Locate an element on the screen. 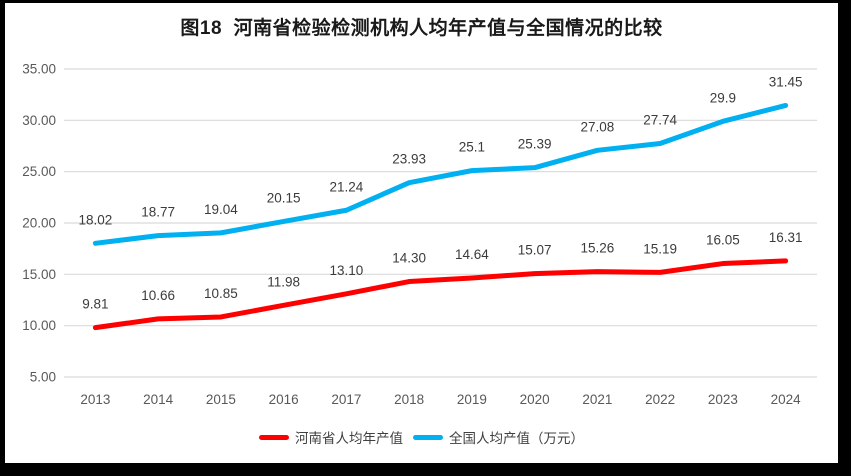 The height and width of the screenshot is (476, 851). legend-label: 河南省人均年产值 is located at coordinates (349, 438).